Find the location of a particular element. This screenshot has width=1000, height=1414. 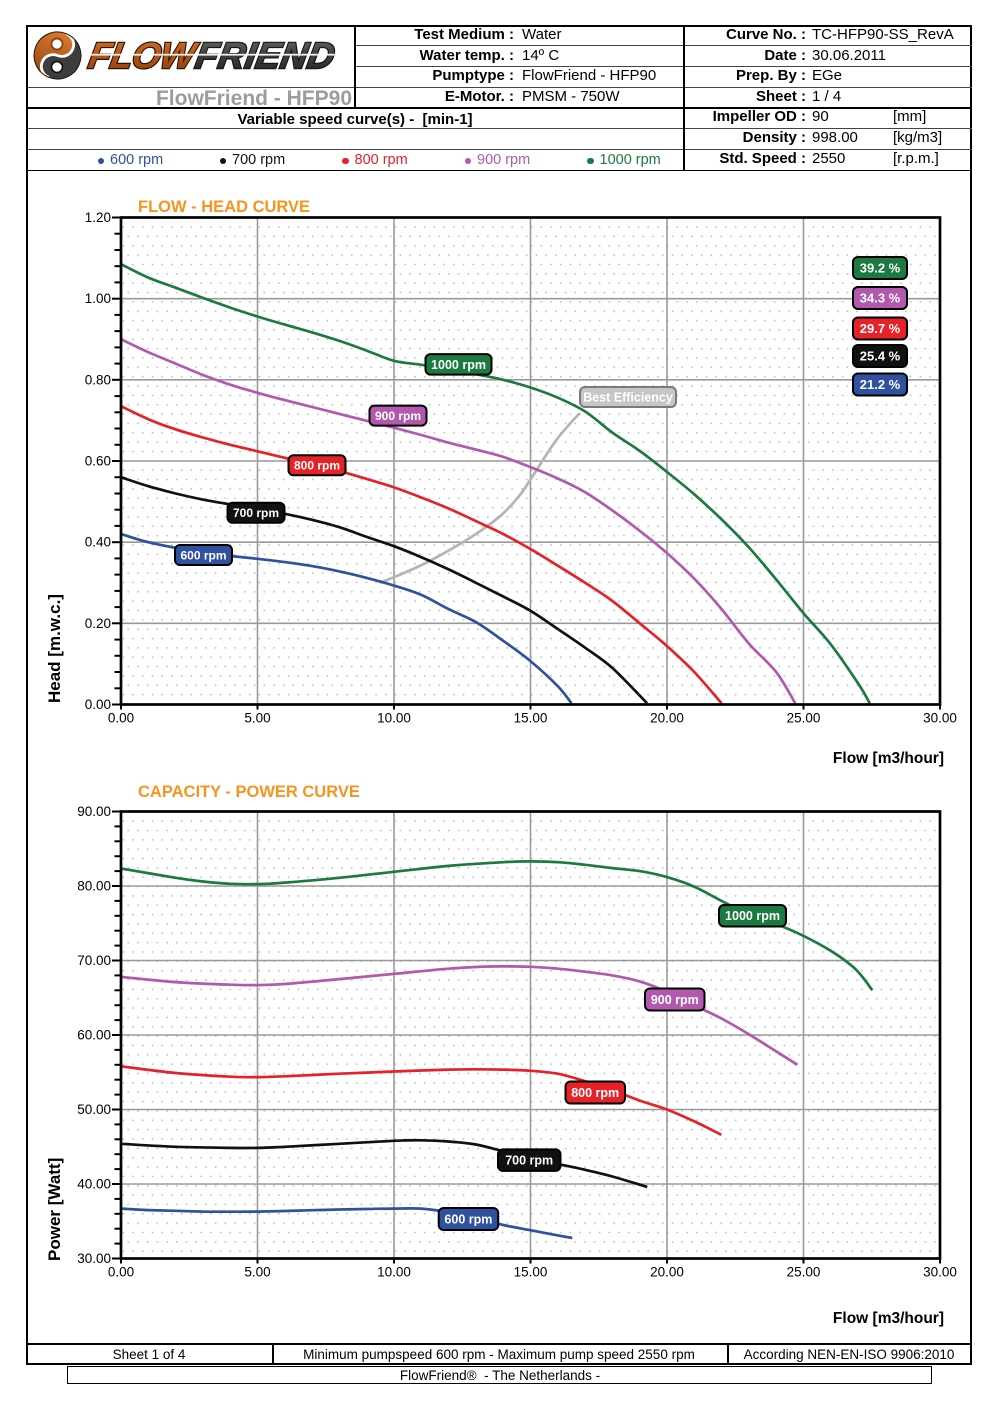

svg-text: 34.3 % is located at coordinates (880, 298).